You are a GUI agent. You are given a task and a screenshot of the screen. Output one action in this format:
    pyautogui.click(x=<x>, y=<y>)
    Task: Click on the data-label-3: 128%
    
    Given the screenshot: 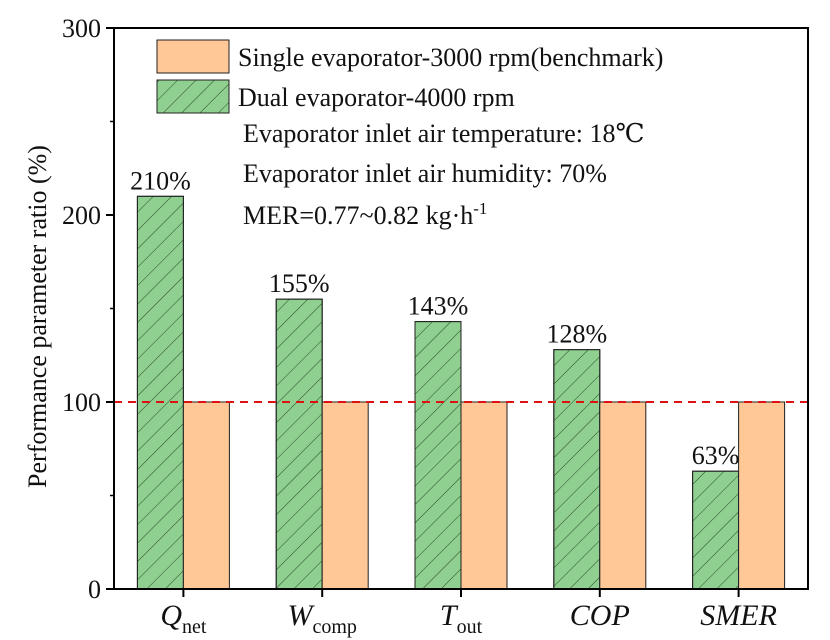 What is the action you would take?
    pyautogui.click(x=576, y=334)
    